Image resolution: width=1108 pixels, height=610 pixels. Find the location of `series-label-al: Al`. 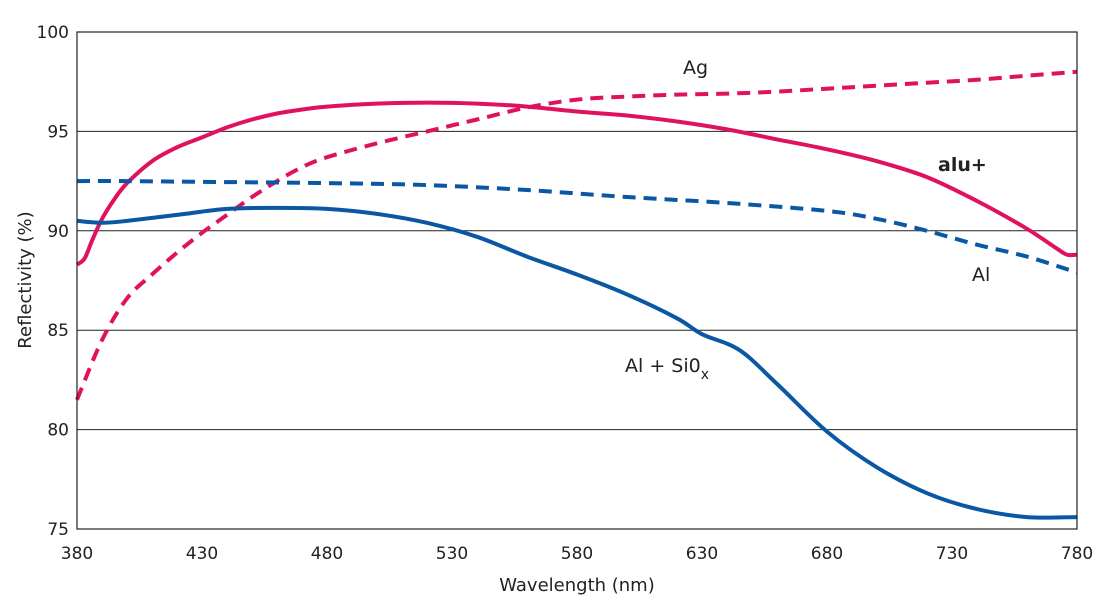

series-label-al: Al is located at coordinates (981, 275).